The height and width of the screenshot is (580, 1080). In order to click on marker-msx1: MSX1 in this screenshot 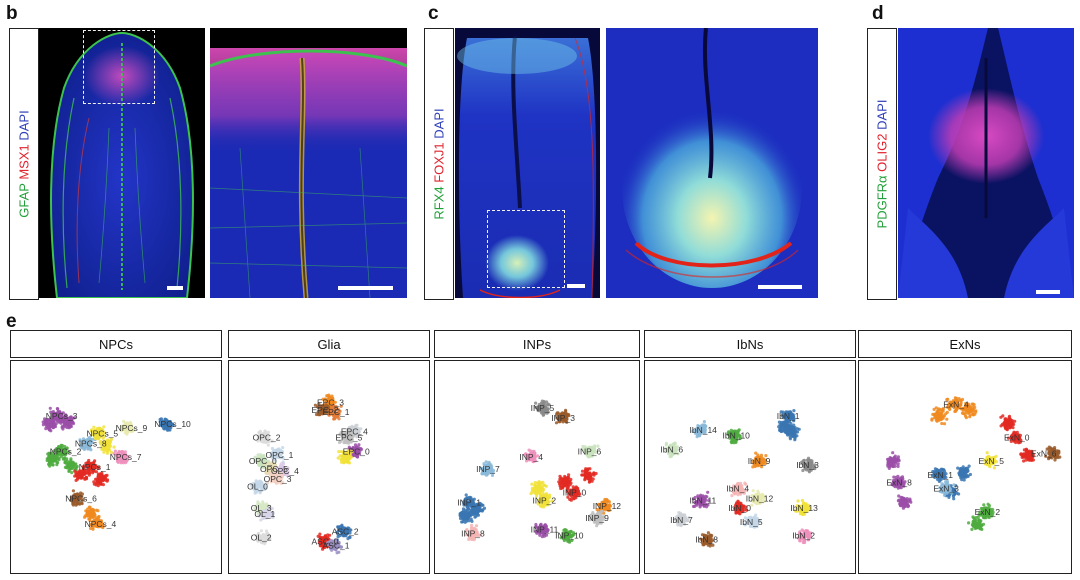, I will do `click(24, 164)`.